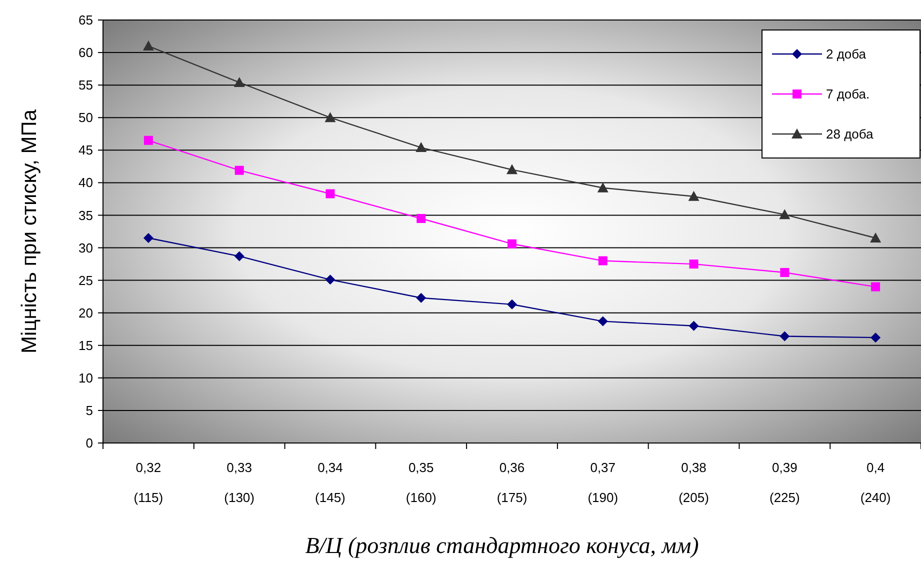 The height and width of the screenshot is (564, 921). Describe the element at coordinates (149, 482) in the screenshot. I see `x-tick-label: 0,32 (115)` at that location.